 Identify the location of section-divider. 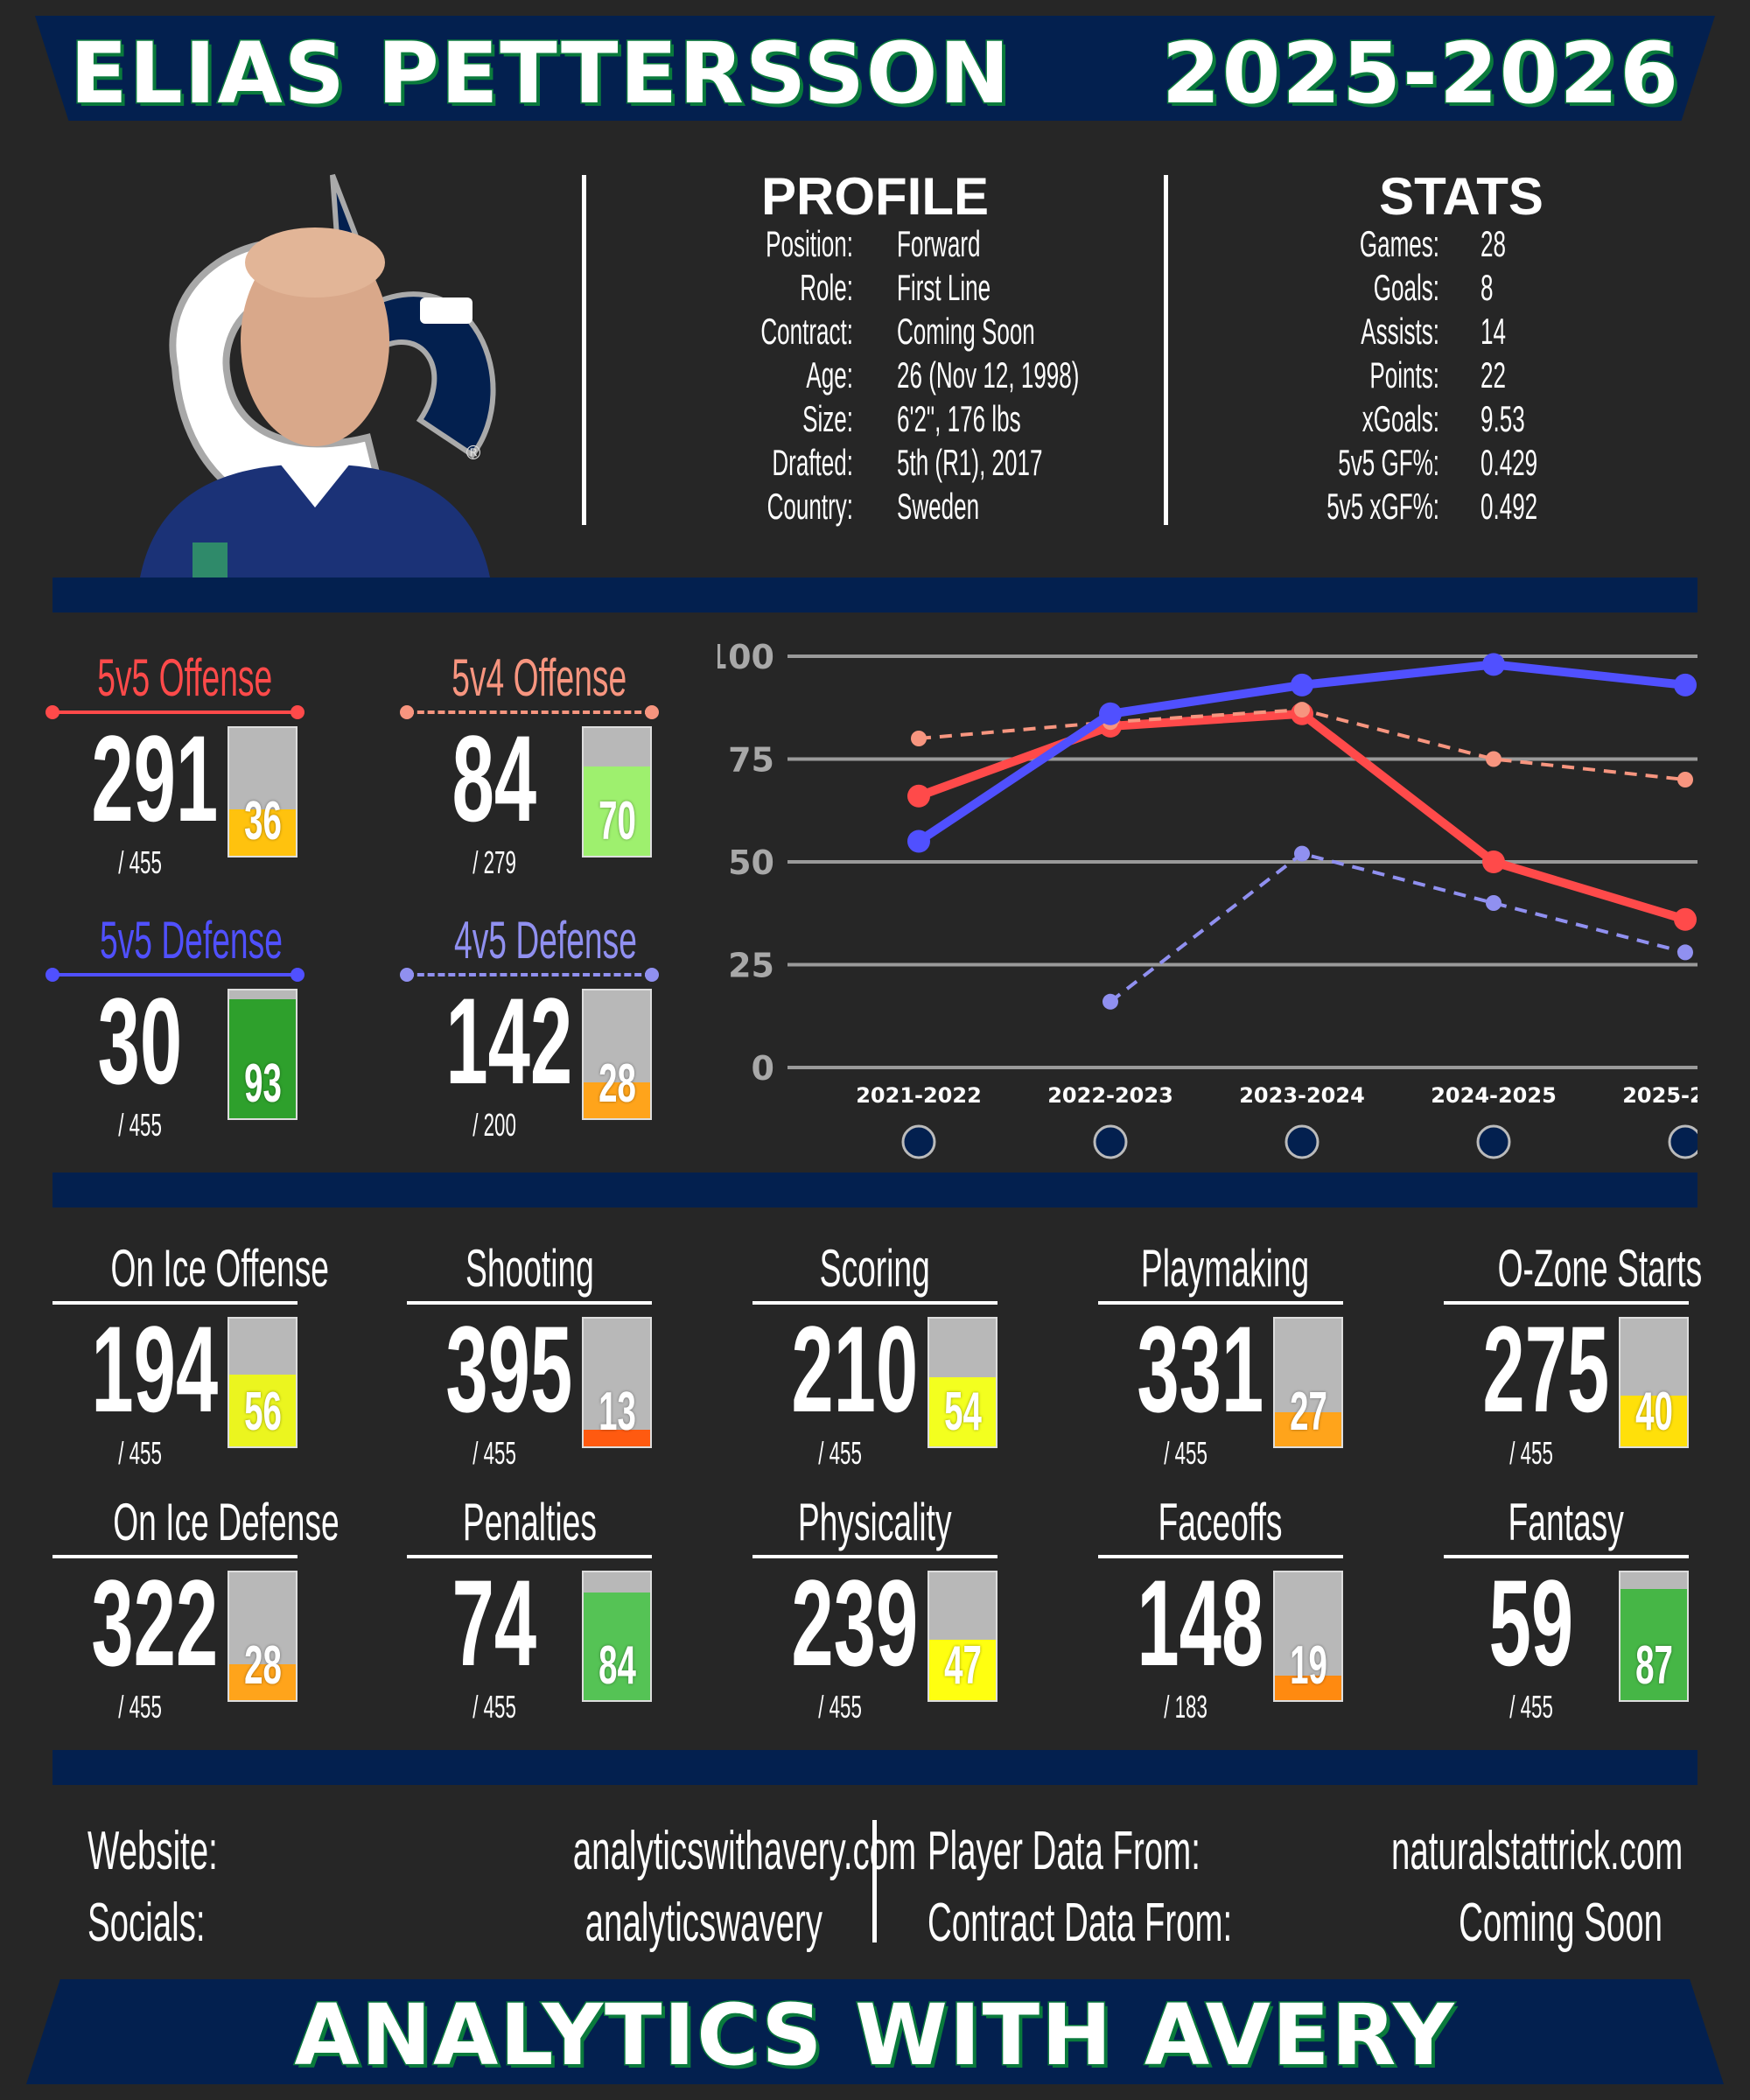
(875, 1767).